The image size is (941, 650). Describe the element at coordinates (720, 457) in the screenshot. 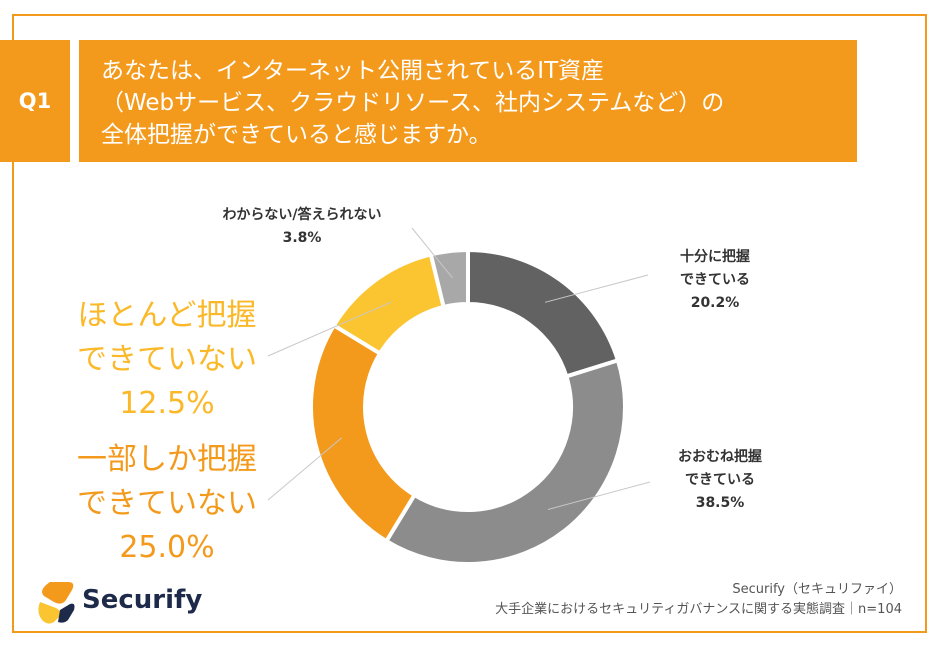

I see `label-mostly-grasped-name-1: おおむね把握` at that location.